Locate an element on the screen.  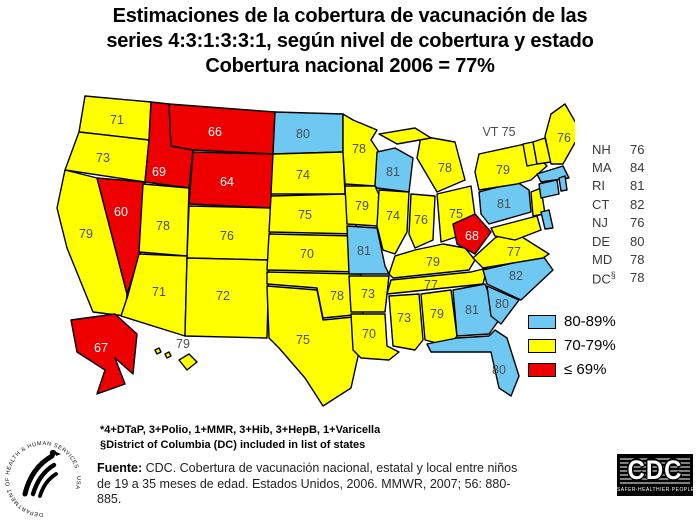
state-RI is located at coordinates (563, 183).